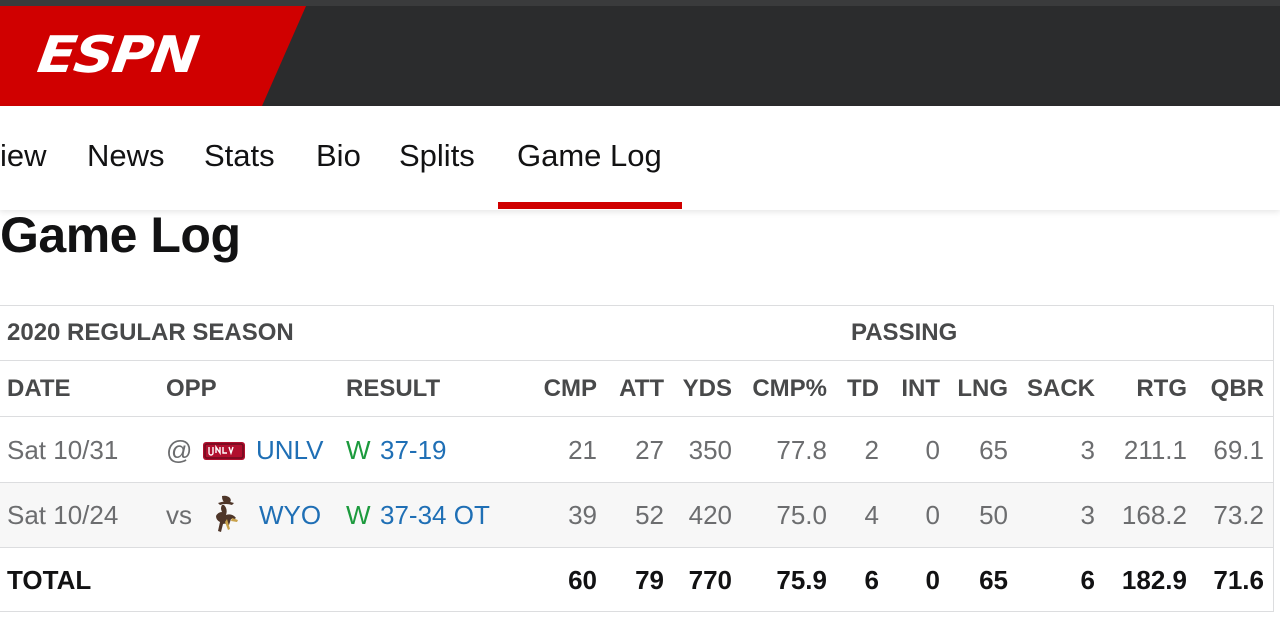  I want to click on page-title: Game Log, so click(120, 235).